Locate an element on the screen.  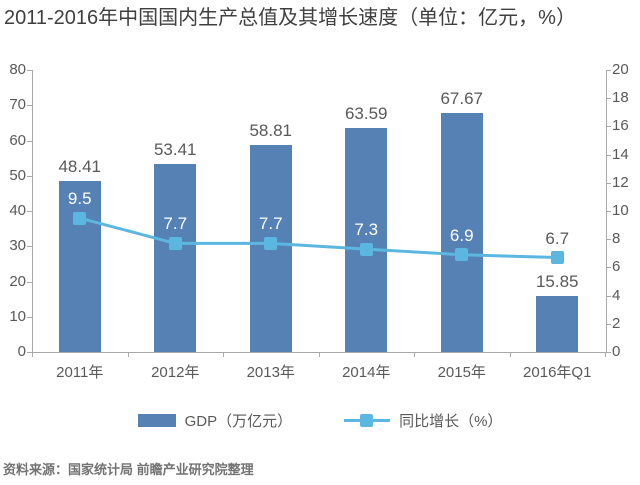
source-note: 资料来源：国家统计局 前瞻产业研究院整理 is located at coordinates (128, 469).